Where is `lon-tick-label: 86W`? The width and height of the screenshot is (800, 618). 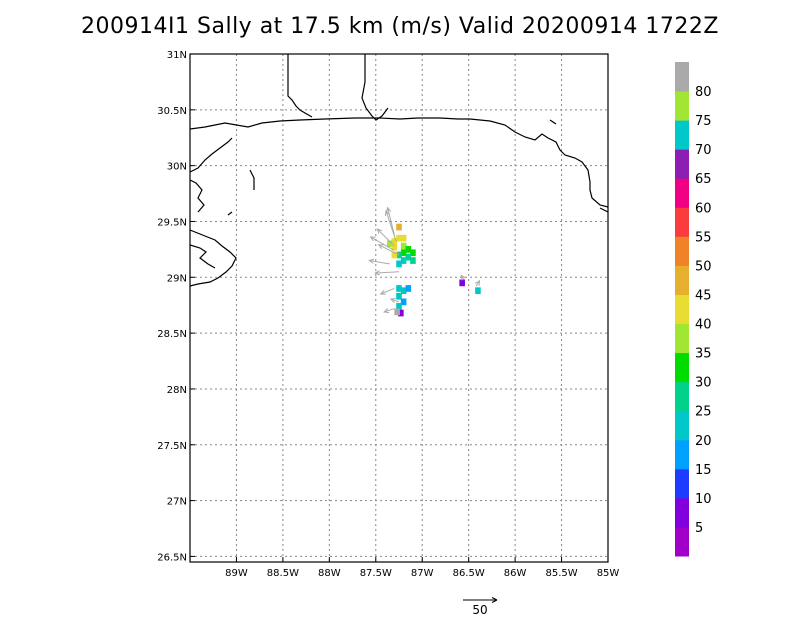 lon-tick-label: 86W is located at coordinates (515, 573).